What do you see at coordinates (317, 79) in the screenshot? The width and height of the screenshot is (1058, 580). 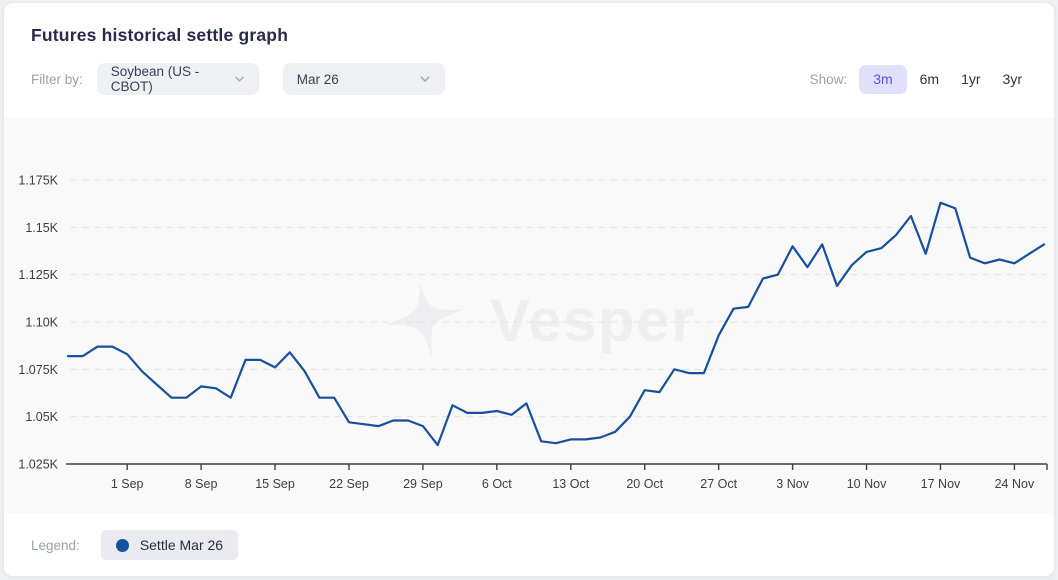 I see `contract-dropdown-value: Mar 26` at bounding box center [317, 79].